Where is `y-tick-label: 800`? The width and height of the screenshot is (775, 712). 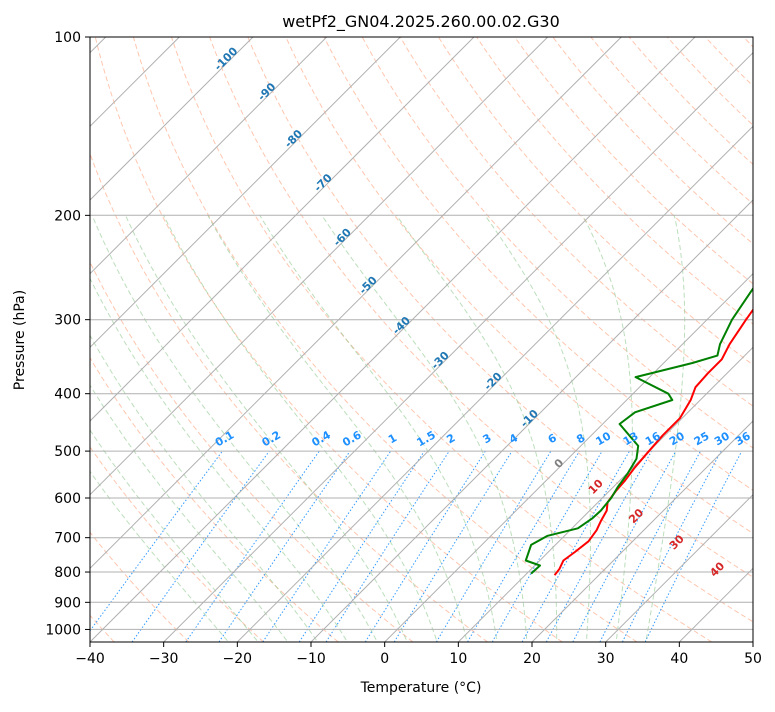
y-tick-label: 800 is located at coordinates (67, 573).